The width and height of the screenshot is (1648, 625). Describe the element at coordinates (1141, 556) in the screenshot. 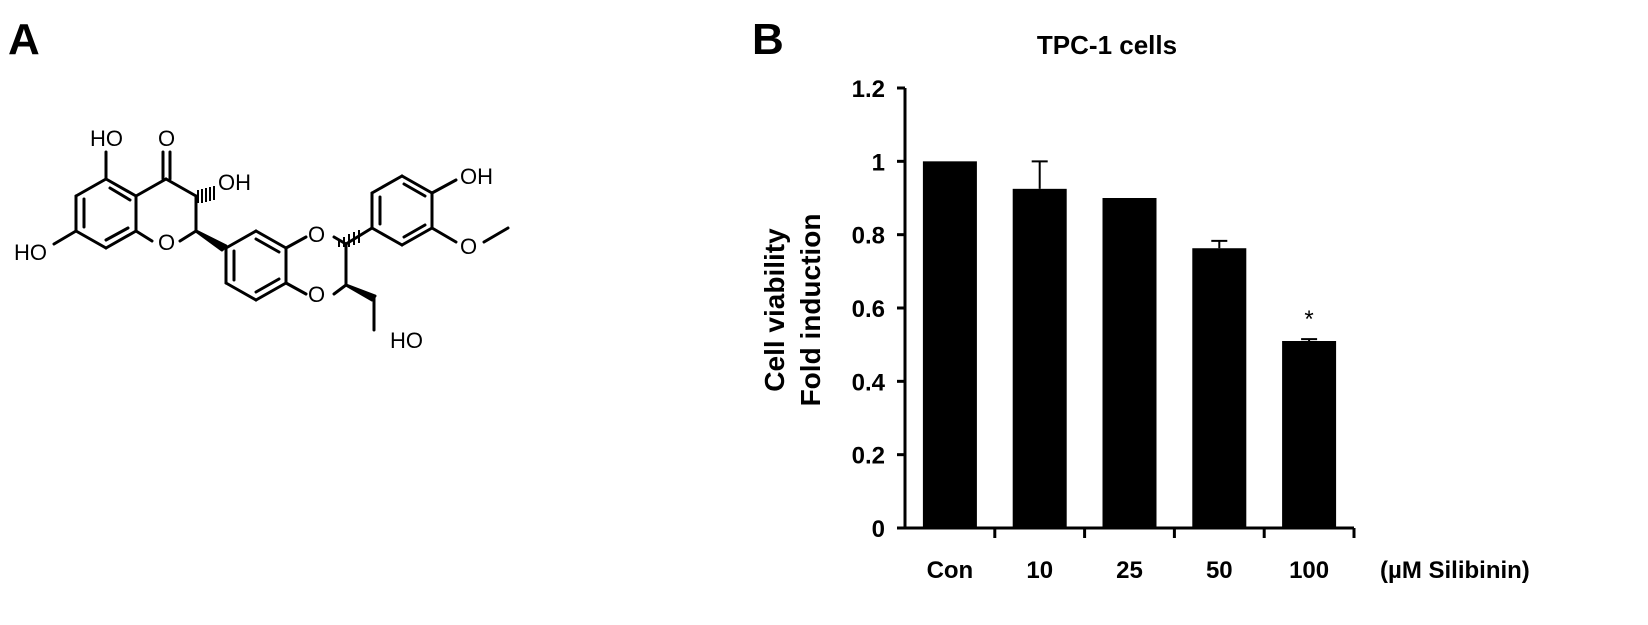

I see `x-axis-ticks: Con 10 25 50 100` at that location.